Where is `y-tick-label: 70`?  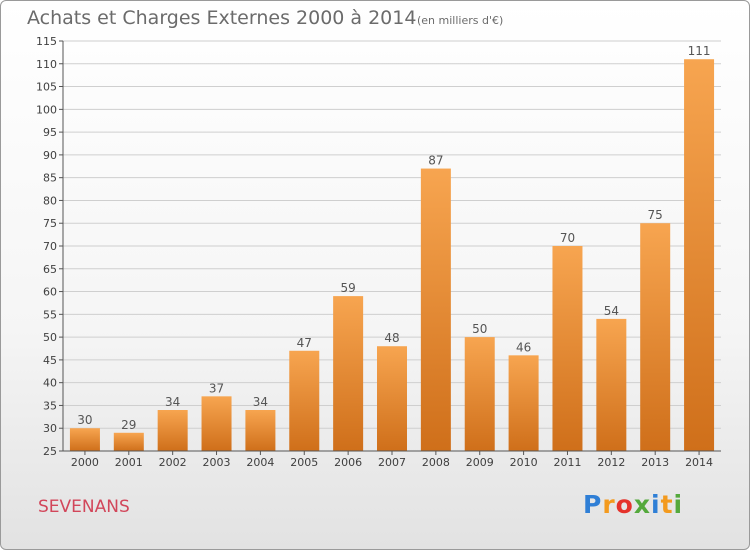 y-tick-label: 70 is located at coordinates (50, 246).